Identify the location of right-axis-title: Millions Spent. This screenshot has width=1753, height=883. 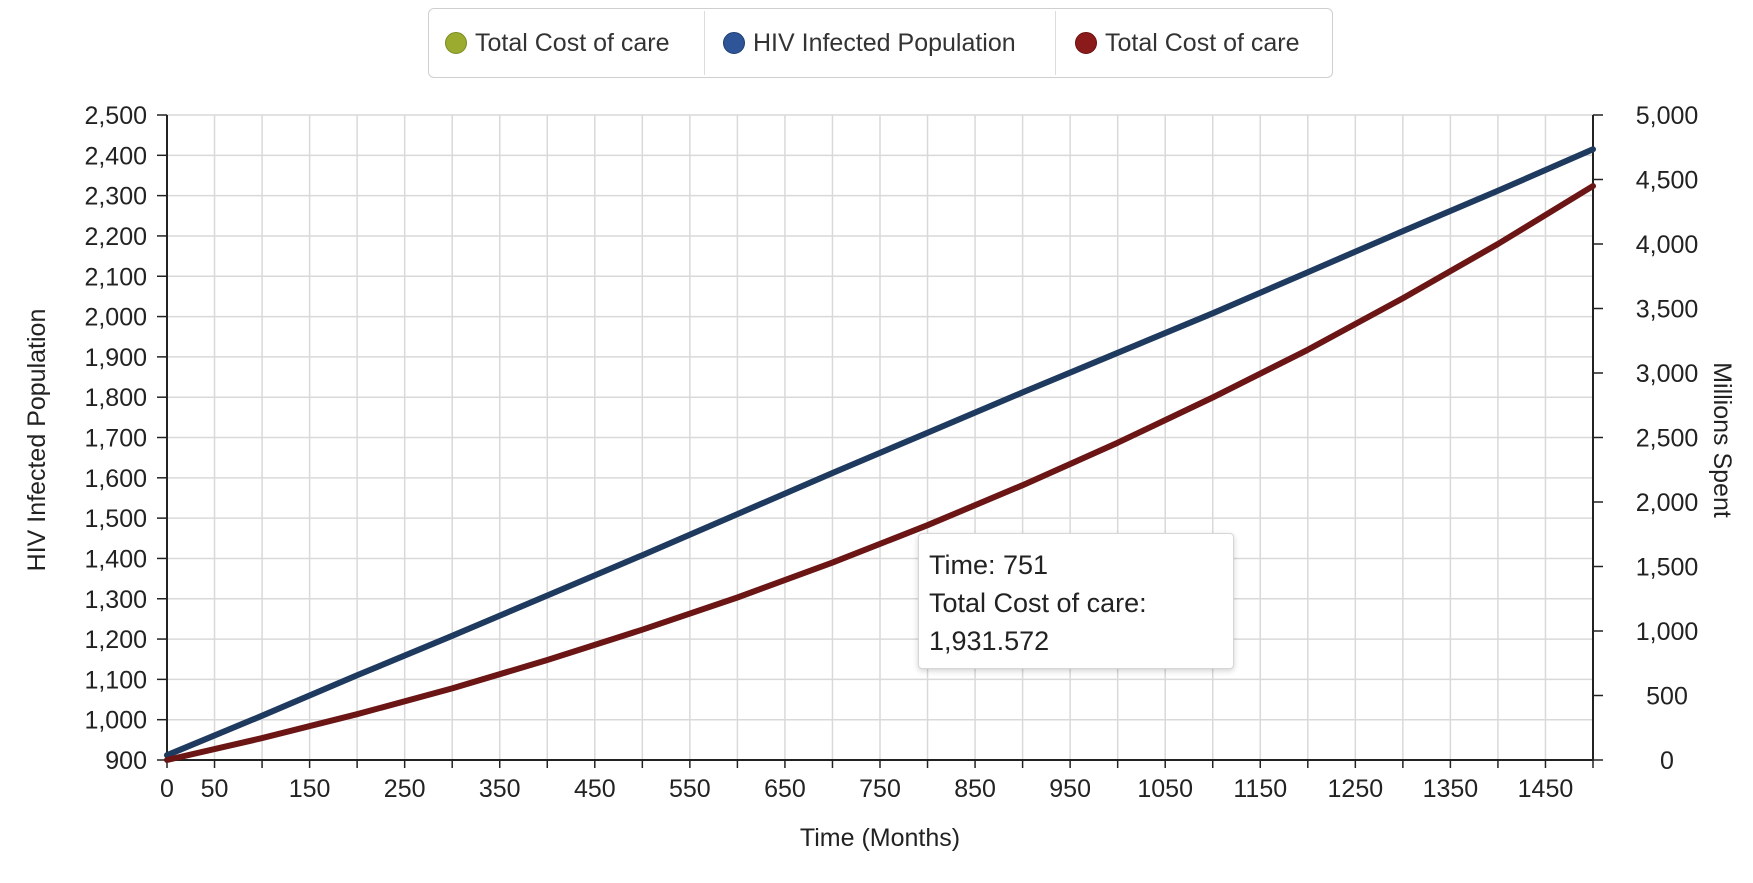
(1722, 440).